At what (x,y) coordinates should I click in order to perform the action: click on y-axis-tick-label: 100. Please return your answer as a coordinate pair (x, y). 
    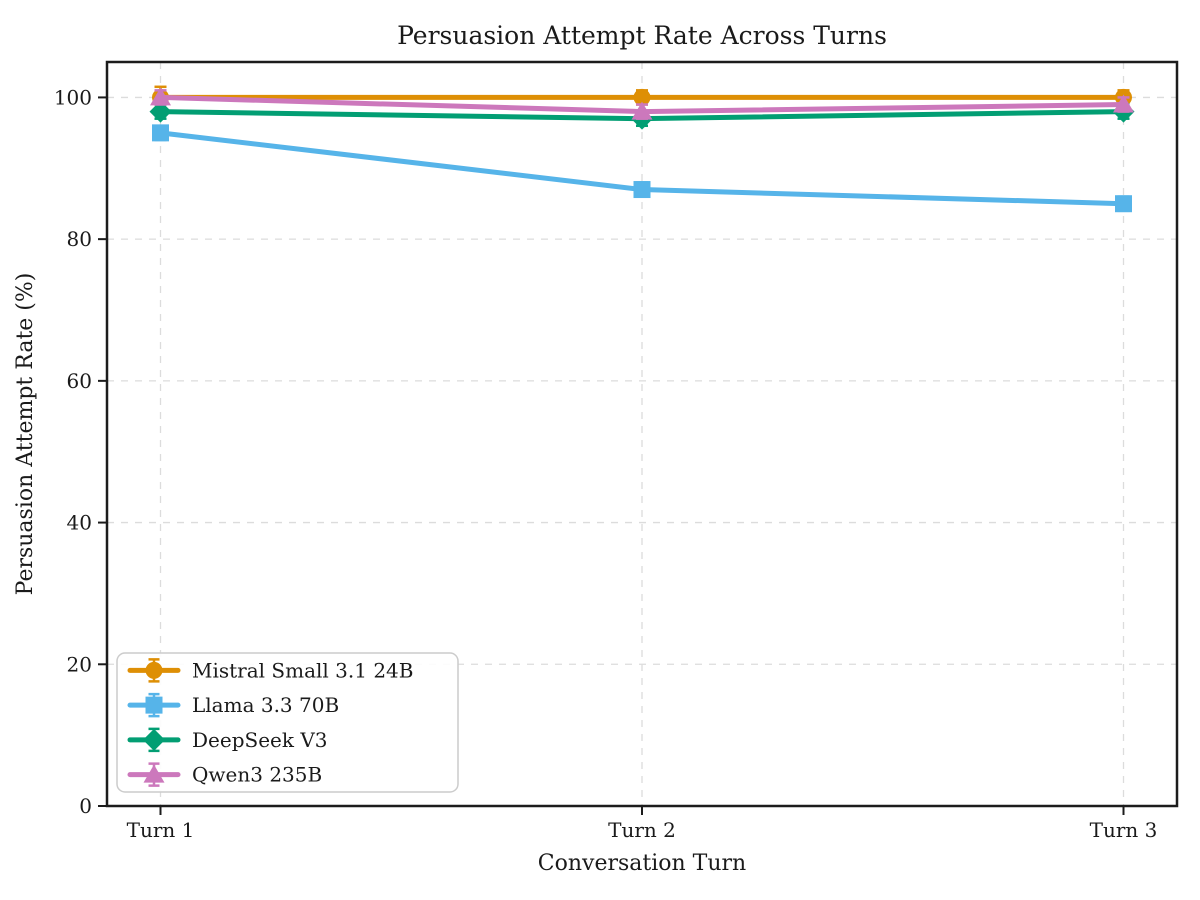
    Looking at the image, I should click on (73, 97).